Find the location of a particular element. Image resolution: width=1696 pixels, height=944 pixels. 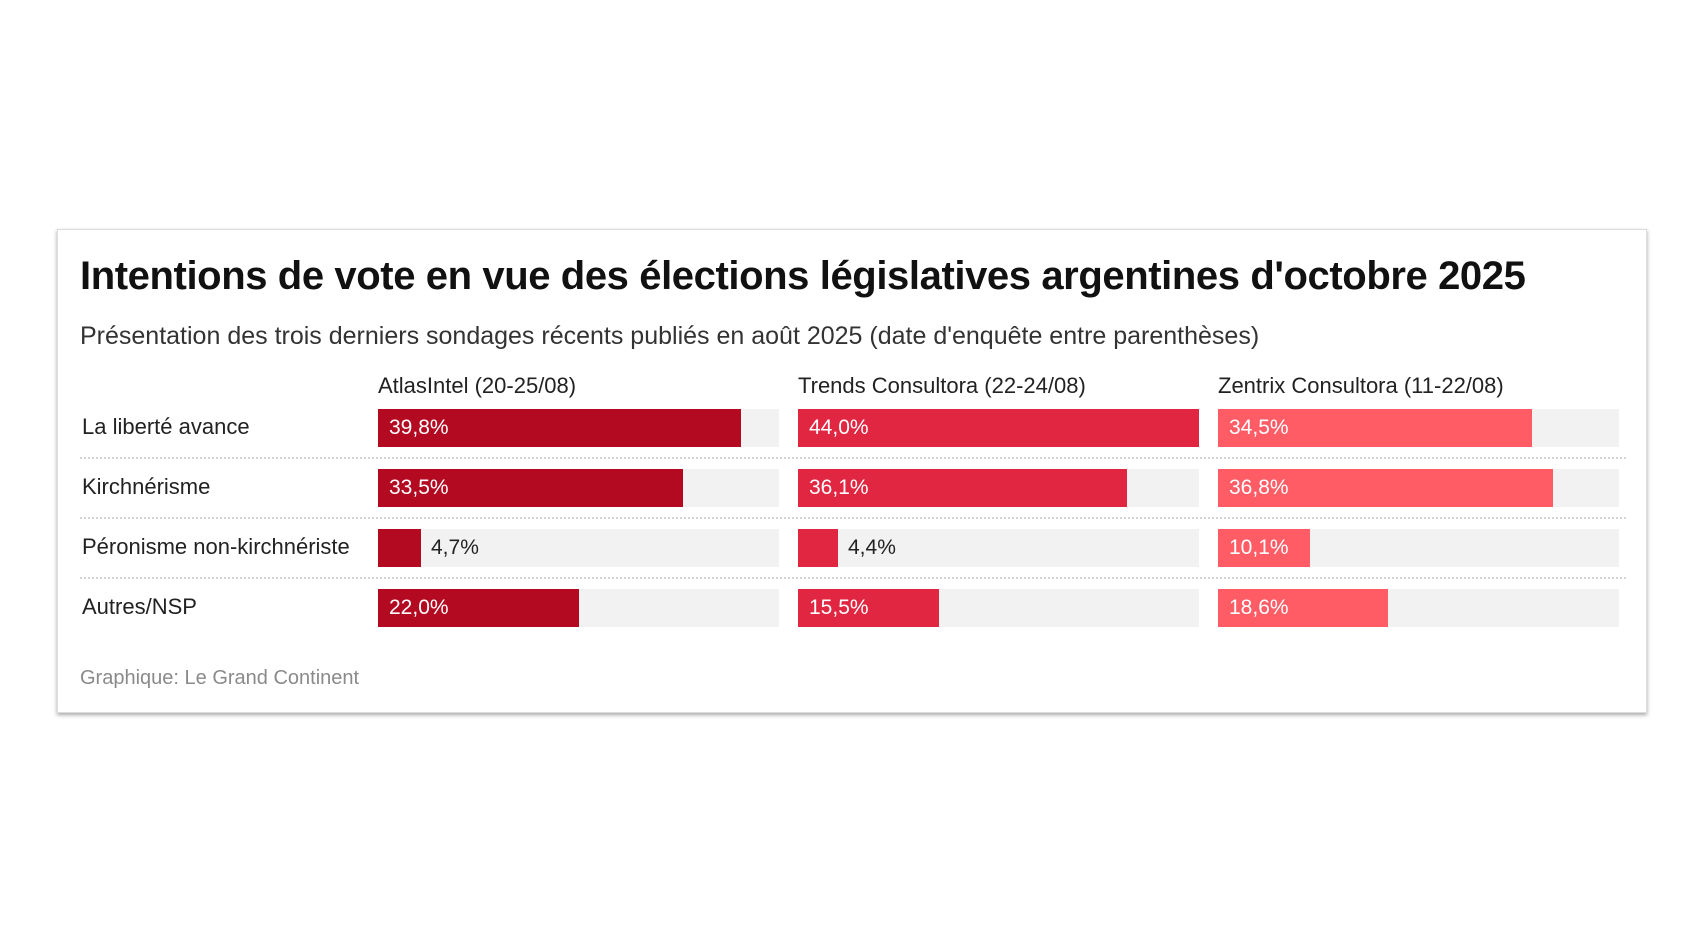

bar-track: 15,5% is located at coordinates (998, 608).